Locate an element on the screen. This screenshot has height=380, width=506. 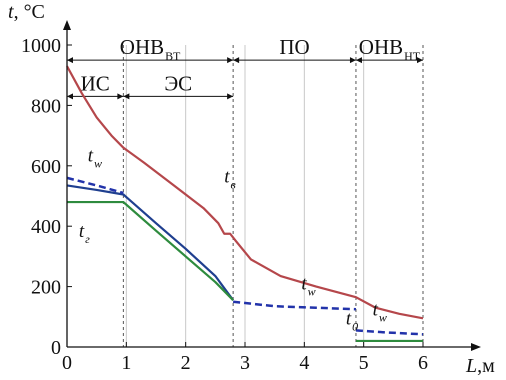
x-tick-label: 6 is located at coordinates (423, 363).